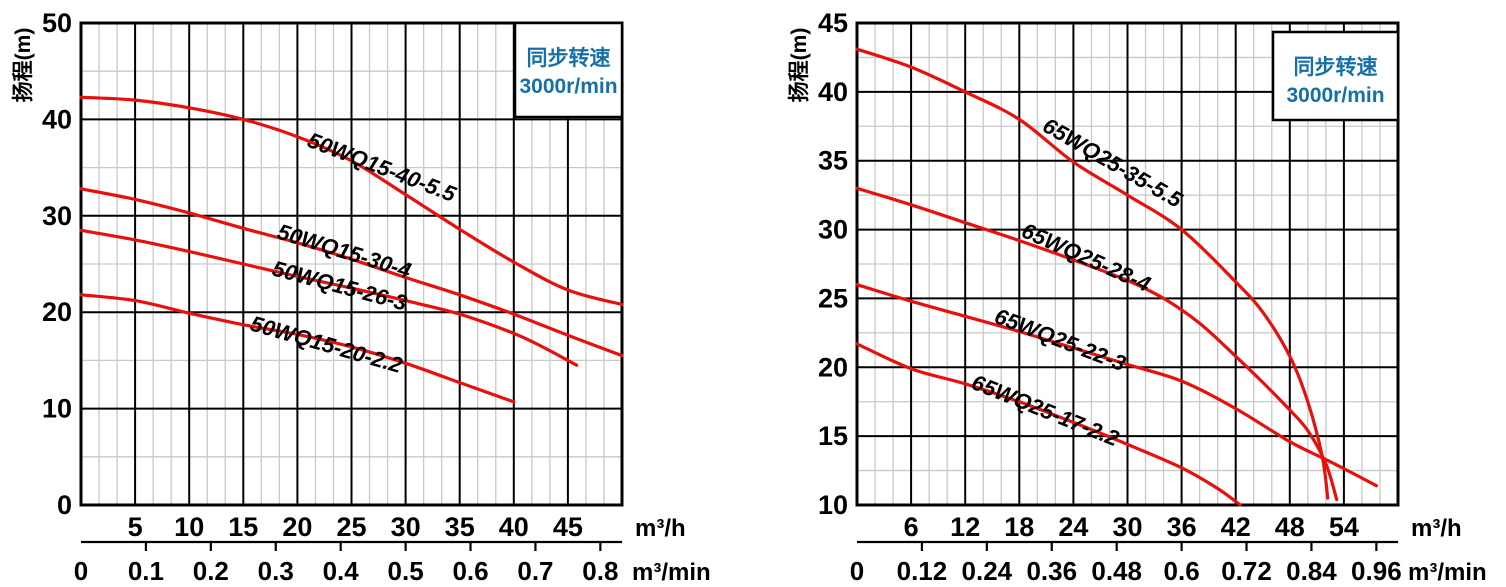 The image size is (1506, 587). What do you see at coordinates (135, 527) in the screenshot?
I see `x-tick-label: 5` at bounding box center [135, 527].